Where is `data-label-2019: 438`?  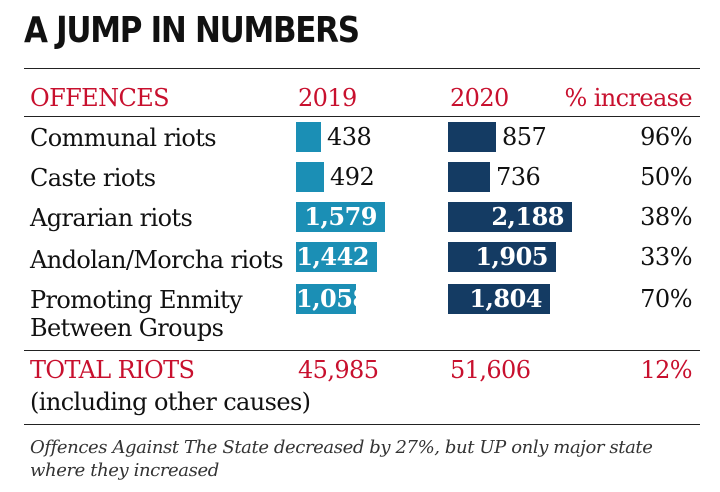 data-label-2019: 438 is located at coordinates (349, 137).